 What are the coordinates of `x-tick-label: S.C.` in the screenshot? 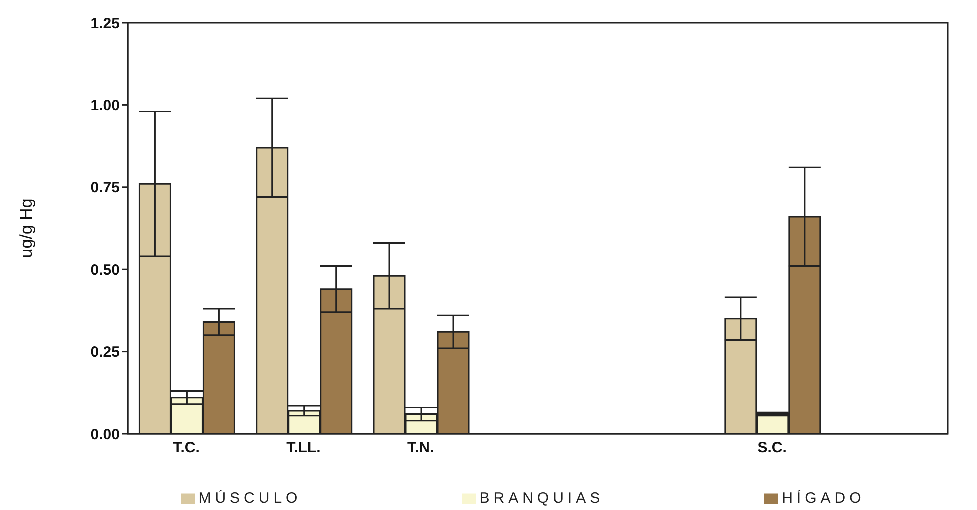 It's located at (772, 448).